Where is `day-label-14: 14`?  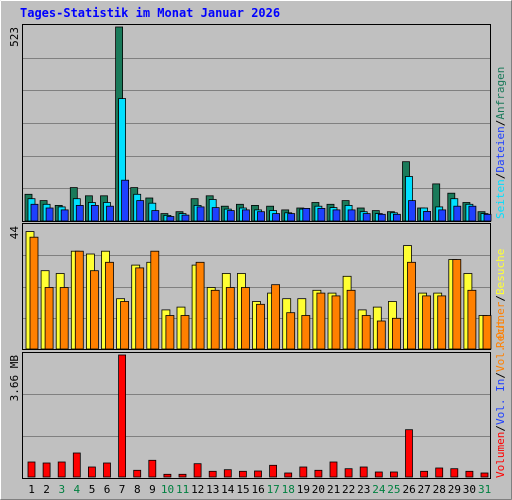 day-label-14: 14 is located at coordinates (228, 489).